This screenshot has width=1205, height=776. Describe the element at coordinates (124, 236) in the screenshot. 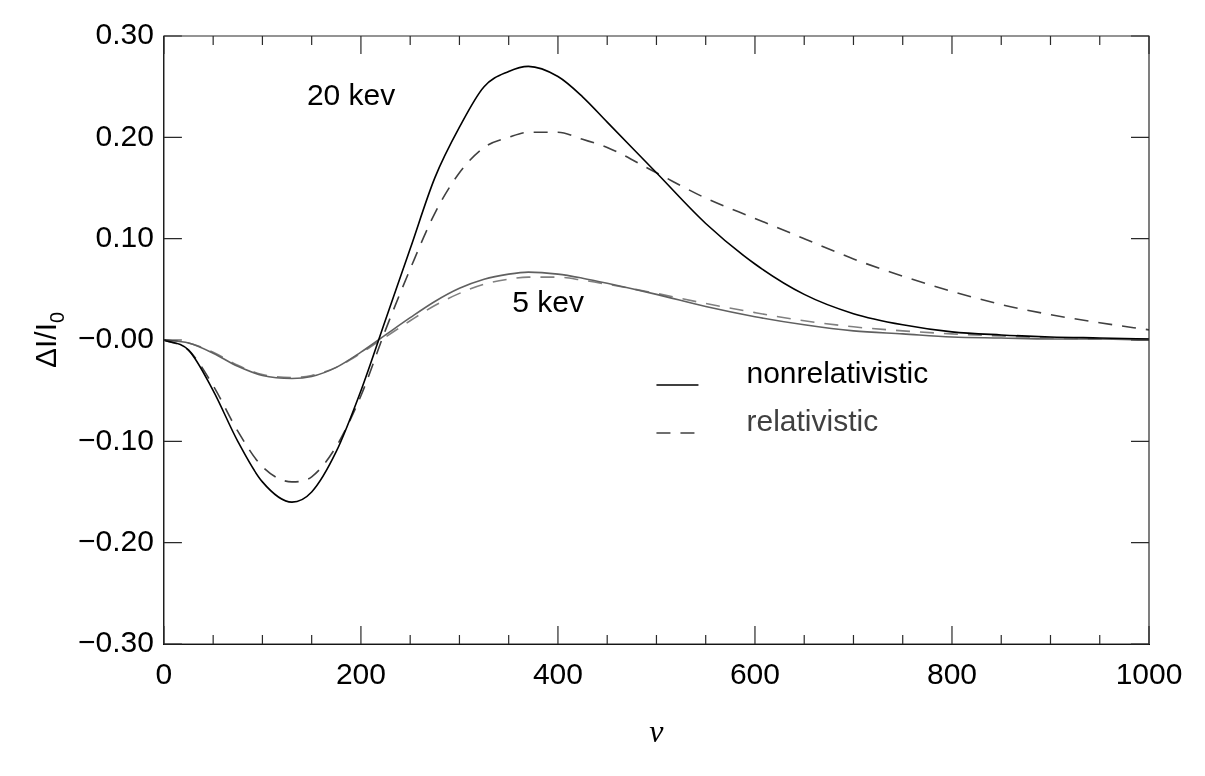

I see `y-tick-label: 0.10` at that location.